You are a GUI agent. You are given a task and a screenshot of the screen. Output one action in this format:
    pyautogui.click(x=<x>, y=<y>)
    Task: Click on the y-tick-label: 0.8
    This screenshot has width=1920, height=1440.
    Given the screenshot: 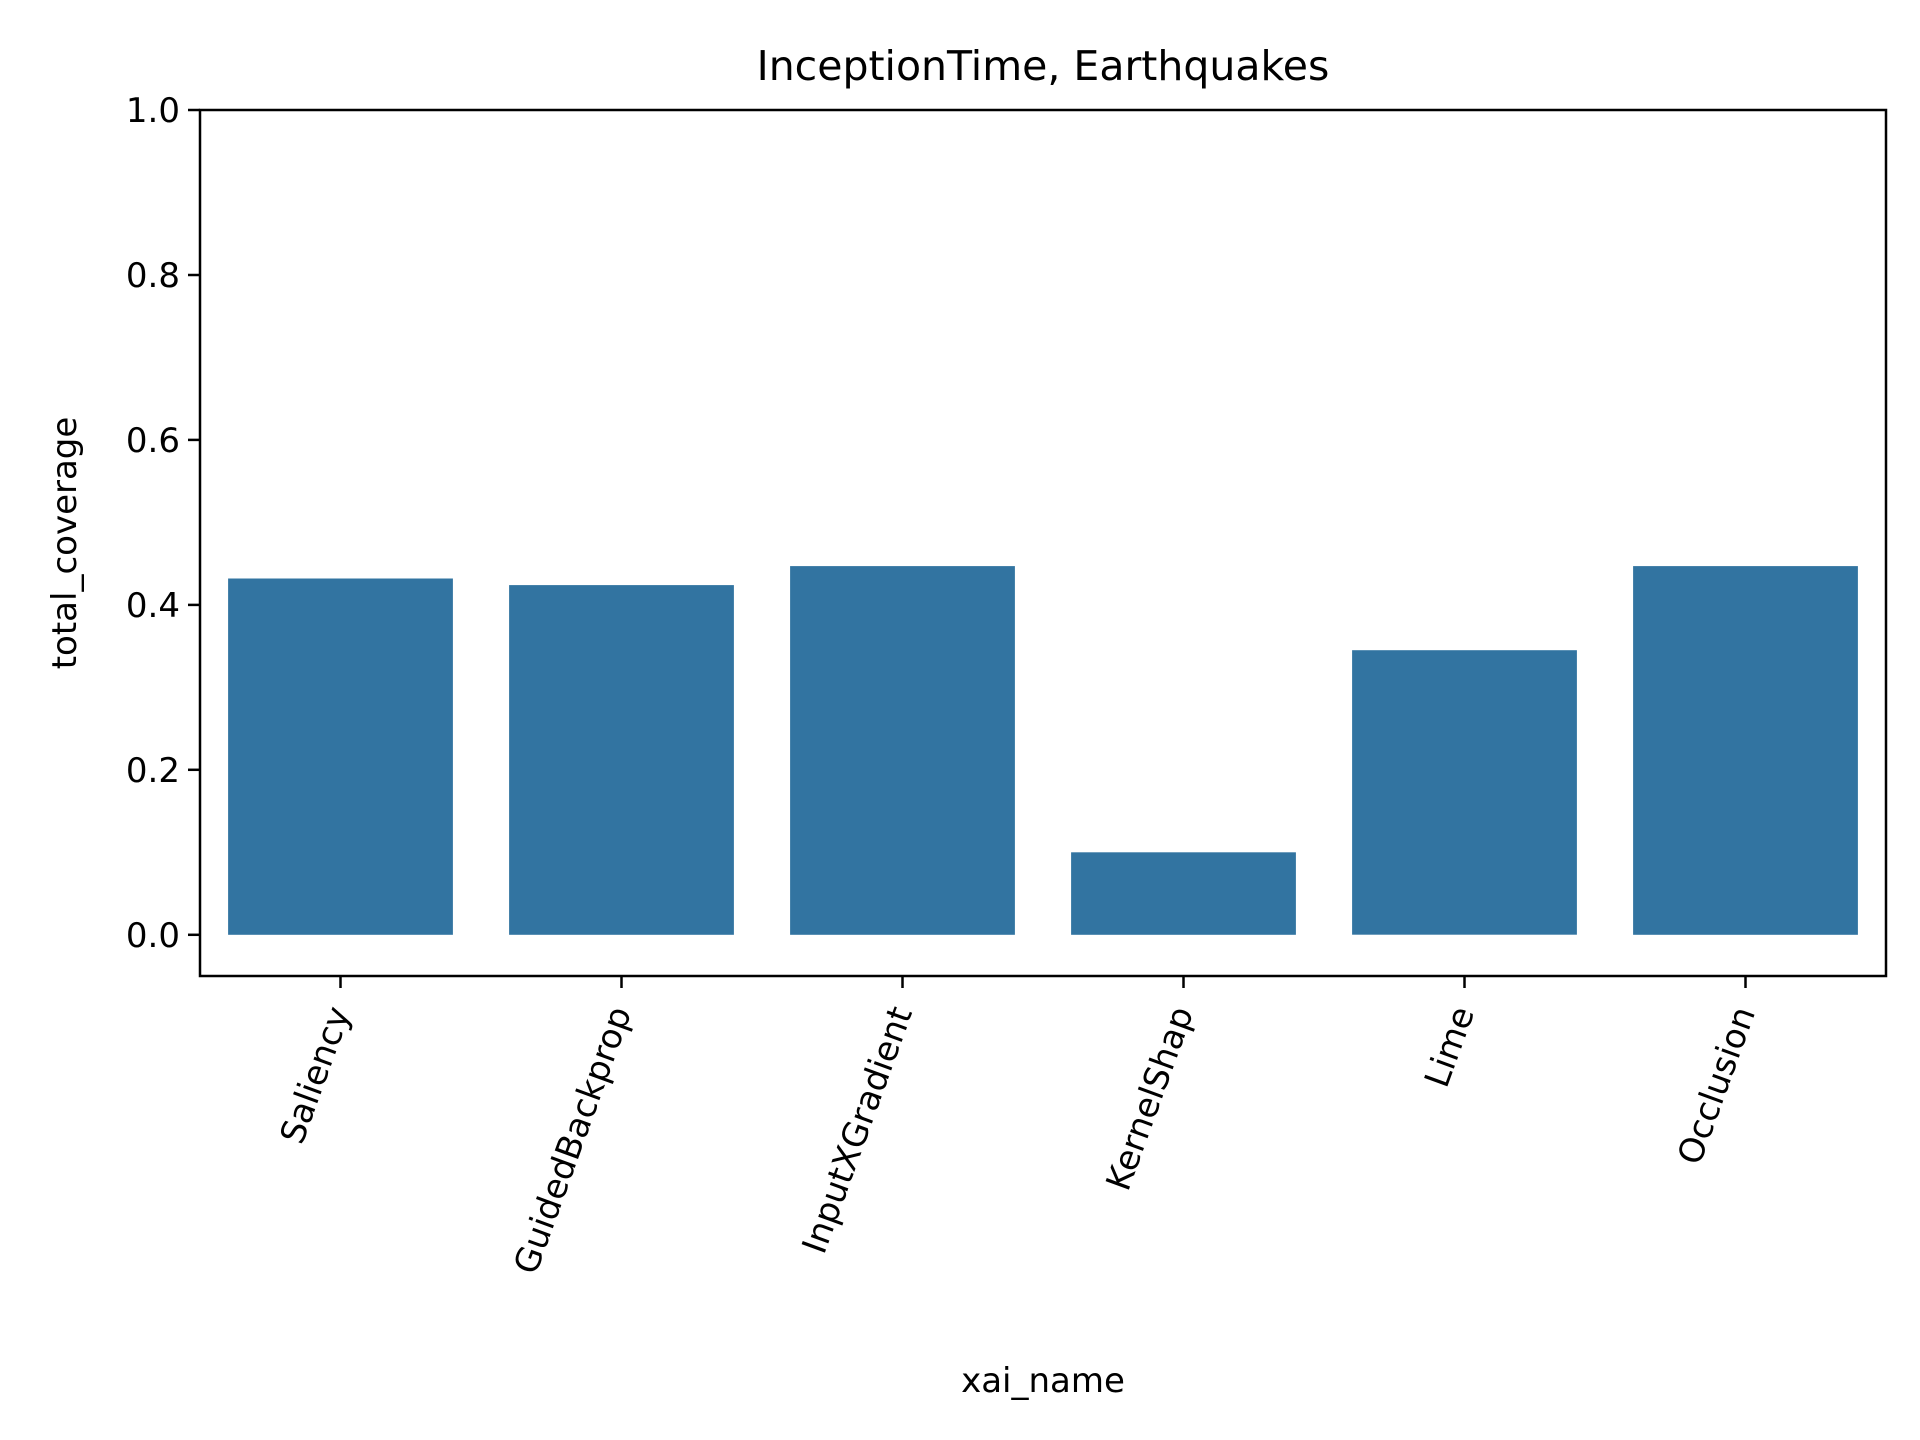 What is the action you would take?
    pyautogui.click(x=153, y=276)
    